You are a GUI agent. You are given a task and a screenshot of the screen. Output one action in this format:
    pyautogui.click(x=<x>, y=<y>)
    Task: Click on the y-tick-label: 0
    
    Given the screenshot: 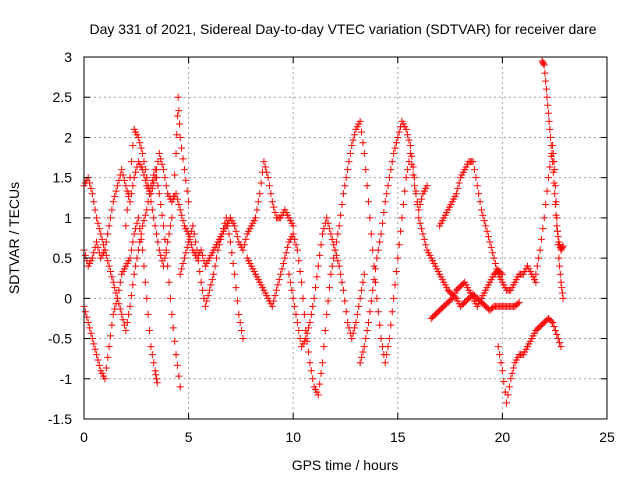 What is the action you would take?
    pyautogui.click(x=68, y=298)
    